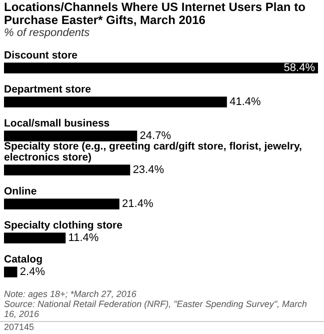 The height and width of the screenshot is (334, 324). I want to click on text: 207145, so click(162, 327).